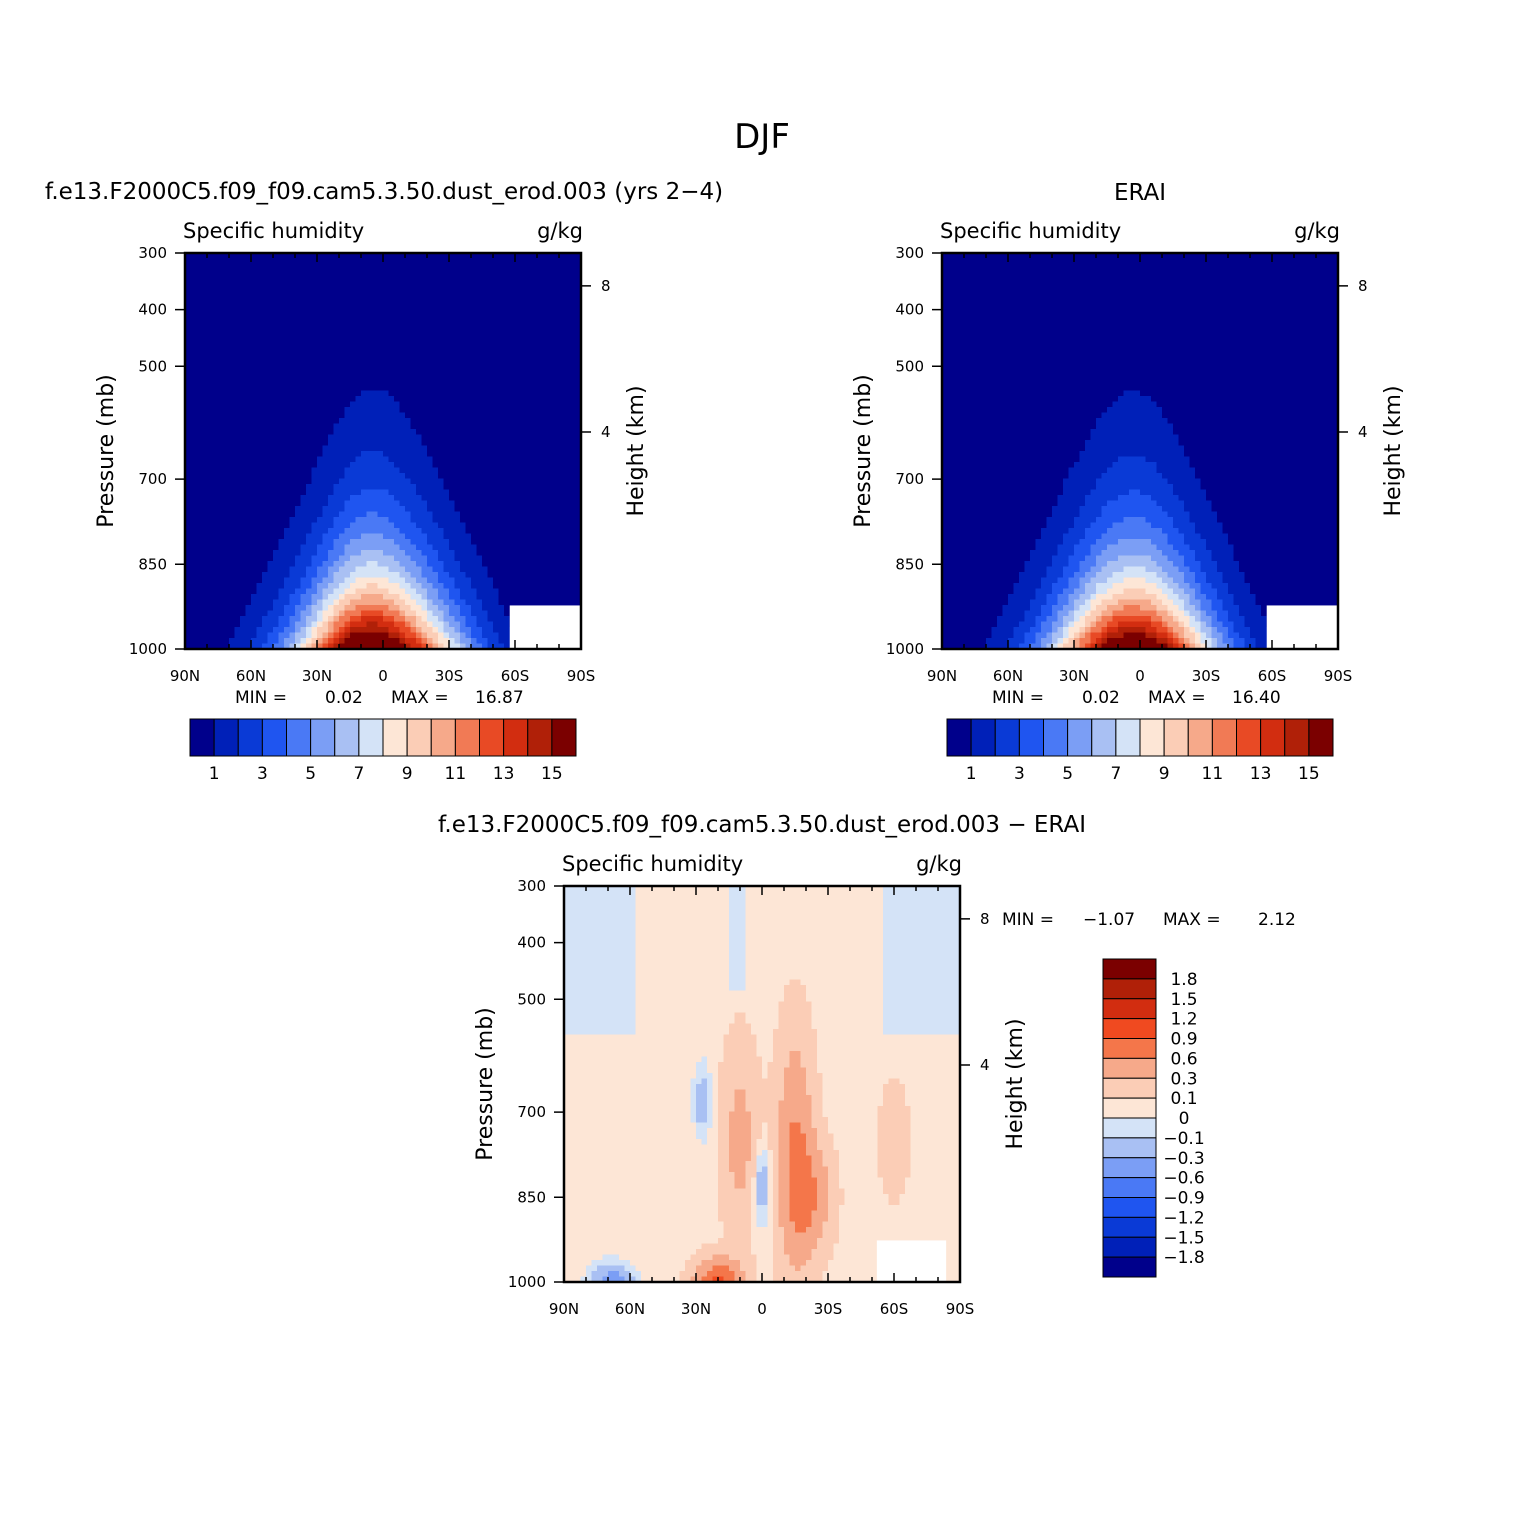  Describe the element at coordinates (1183, 1159) in the screenshot. I see `colorbar-label: −0.3` at that location.